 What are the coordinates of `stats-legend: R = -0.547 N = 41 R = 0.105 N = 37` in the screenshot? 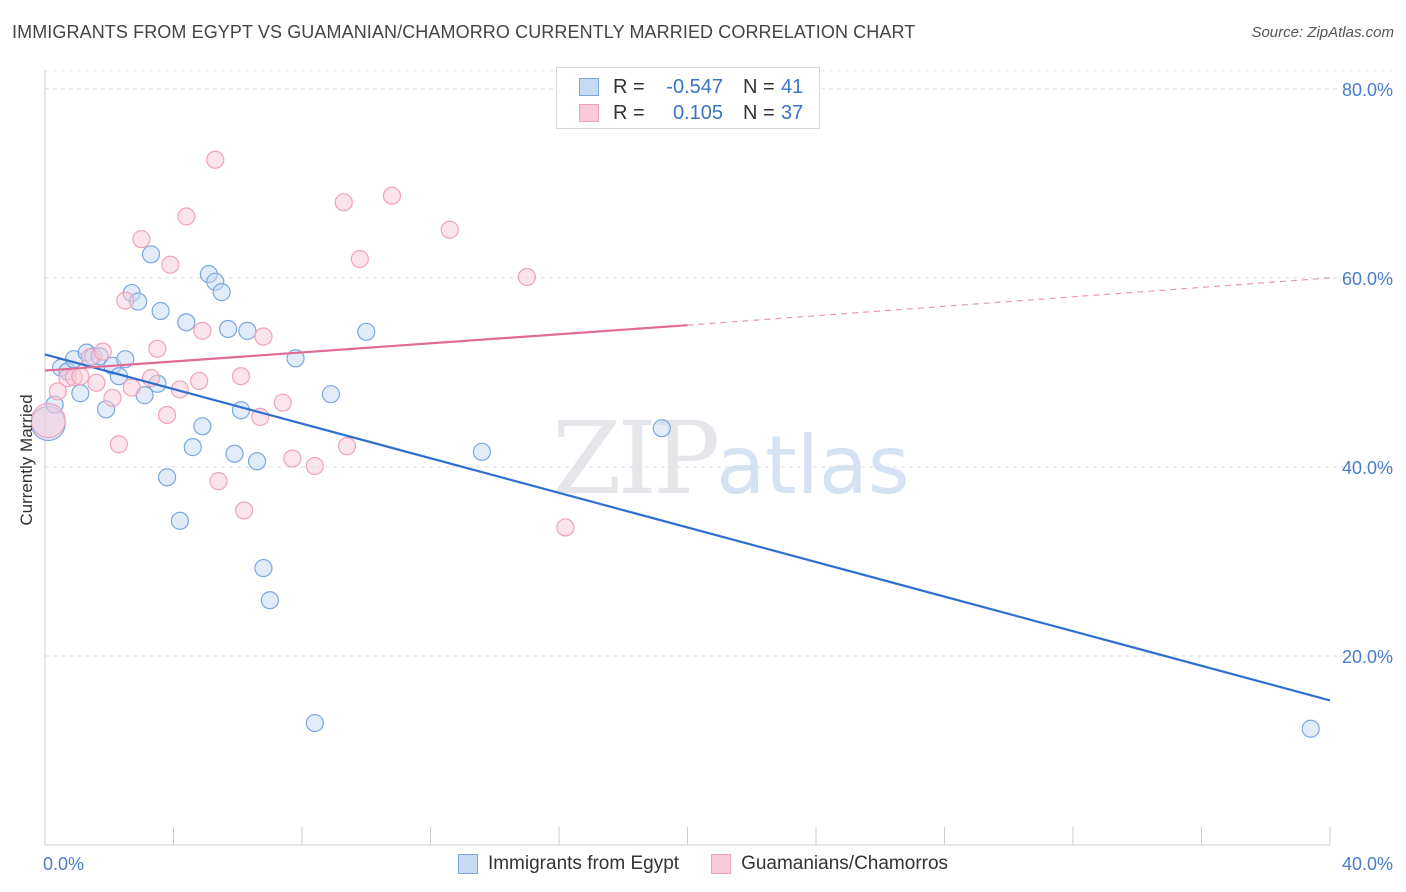 It's located at (688, 98).